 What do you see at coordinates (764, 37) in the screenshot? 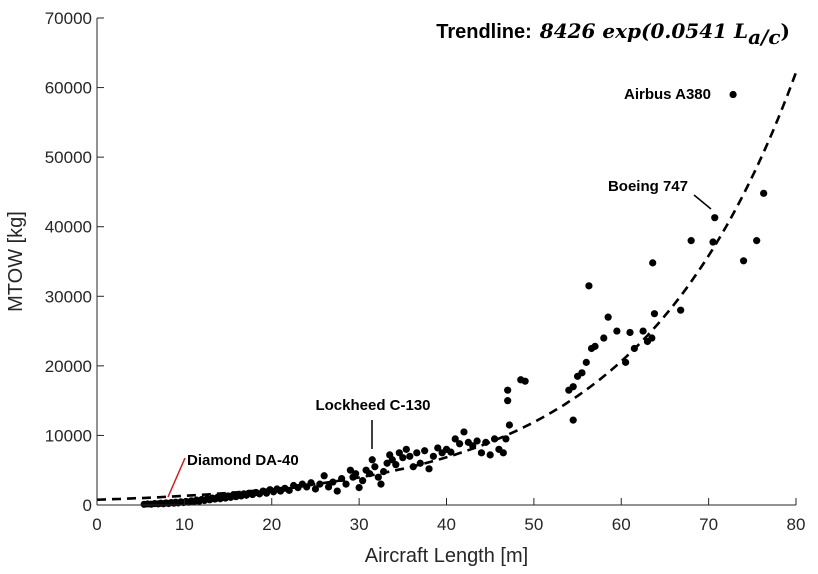
I see `trendline-subscript: a/c` at bounding box center [764, 37].